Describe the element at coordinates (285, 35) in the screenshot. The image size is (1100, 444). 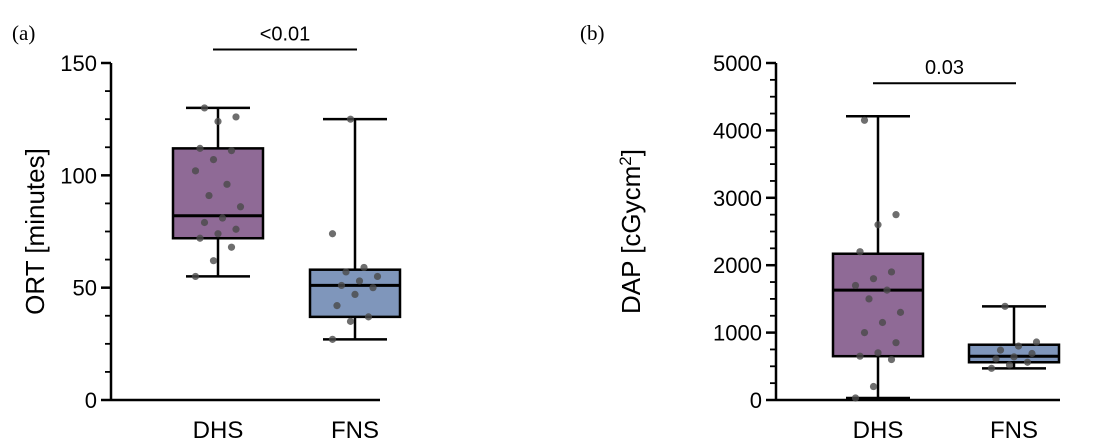
I see `significance-label: <0.01` at that location.